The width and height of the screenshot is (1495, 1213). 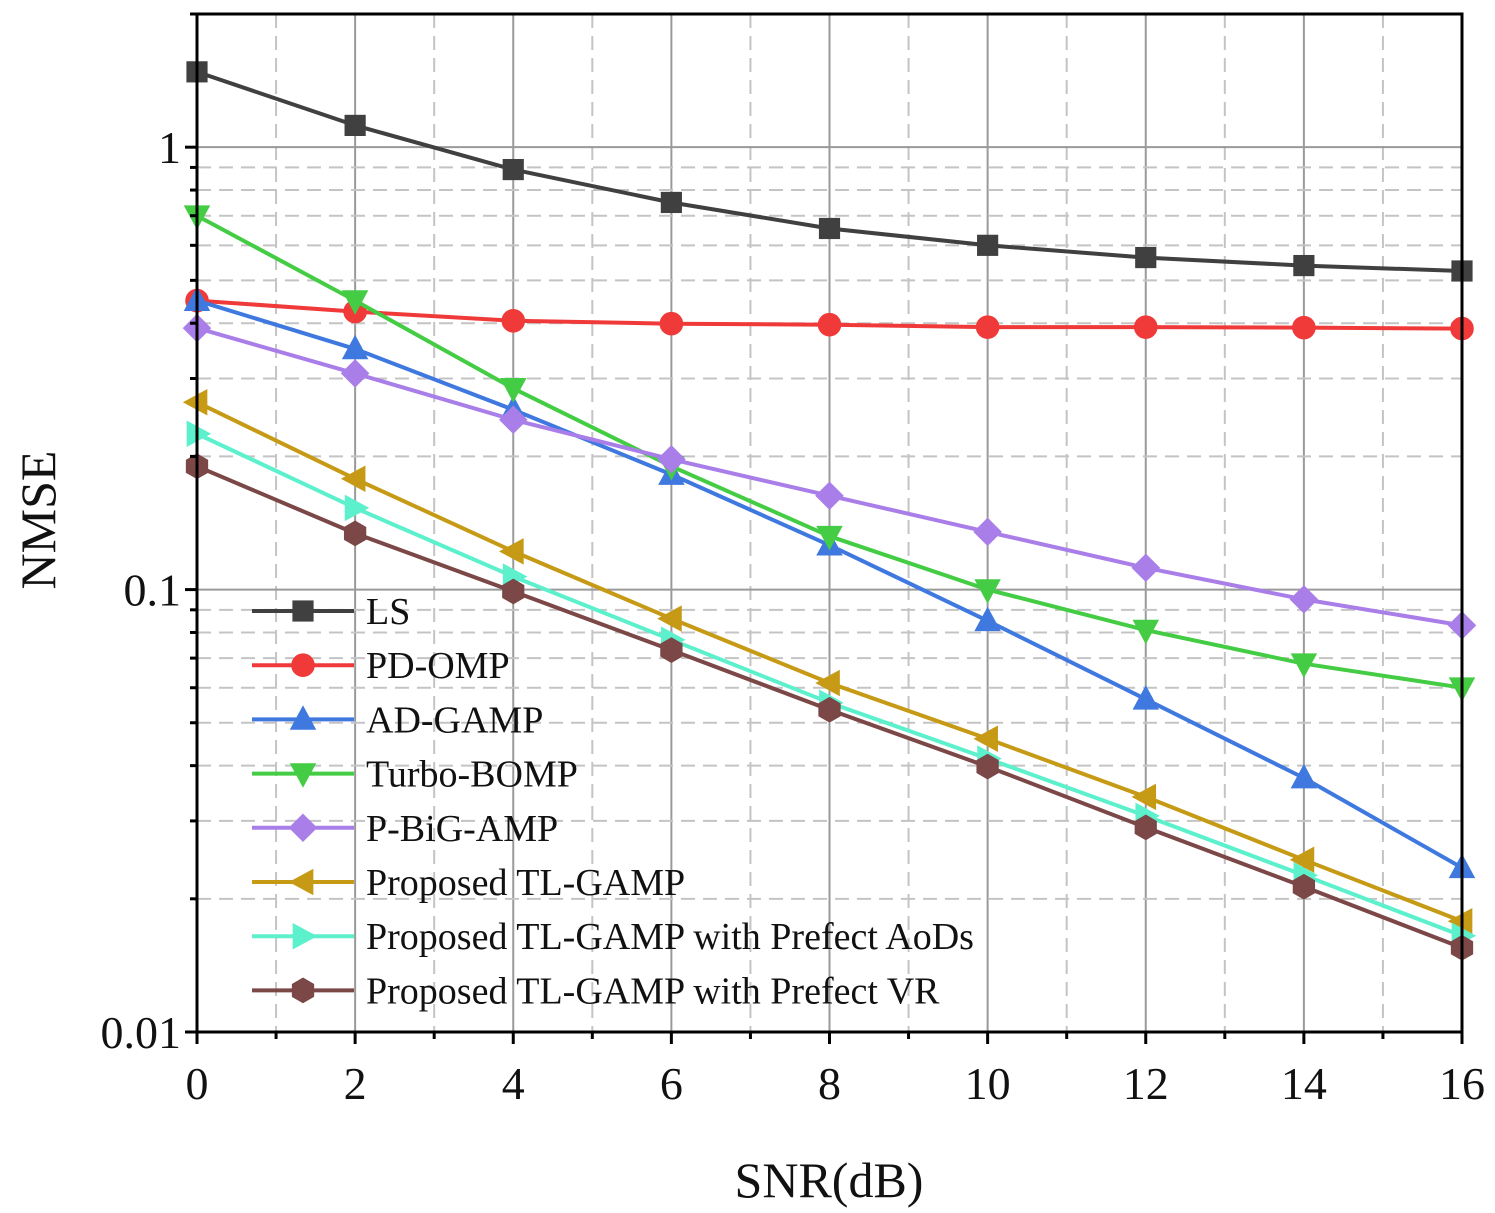 I want to click on x-tick-label-10: 10, so click(x=988, y=1083).